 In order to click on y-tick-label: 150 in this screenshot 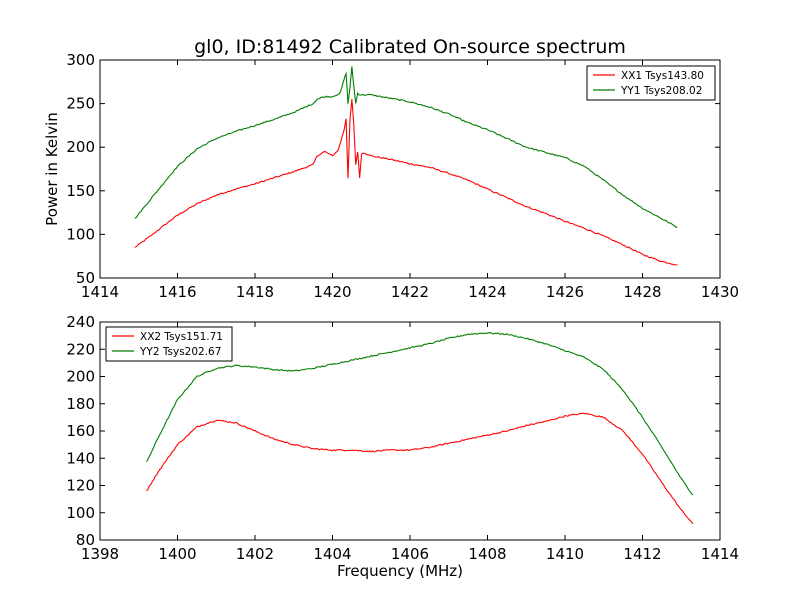, I will do `click(80, 191)`.